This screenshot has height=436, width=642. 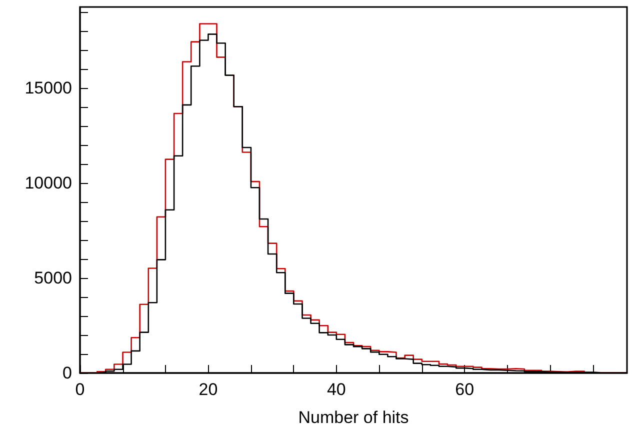 I want to click on x-tick-label: 20, so click(x=208, y=389).